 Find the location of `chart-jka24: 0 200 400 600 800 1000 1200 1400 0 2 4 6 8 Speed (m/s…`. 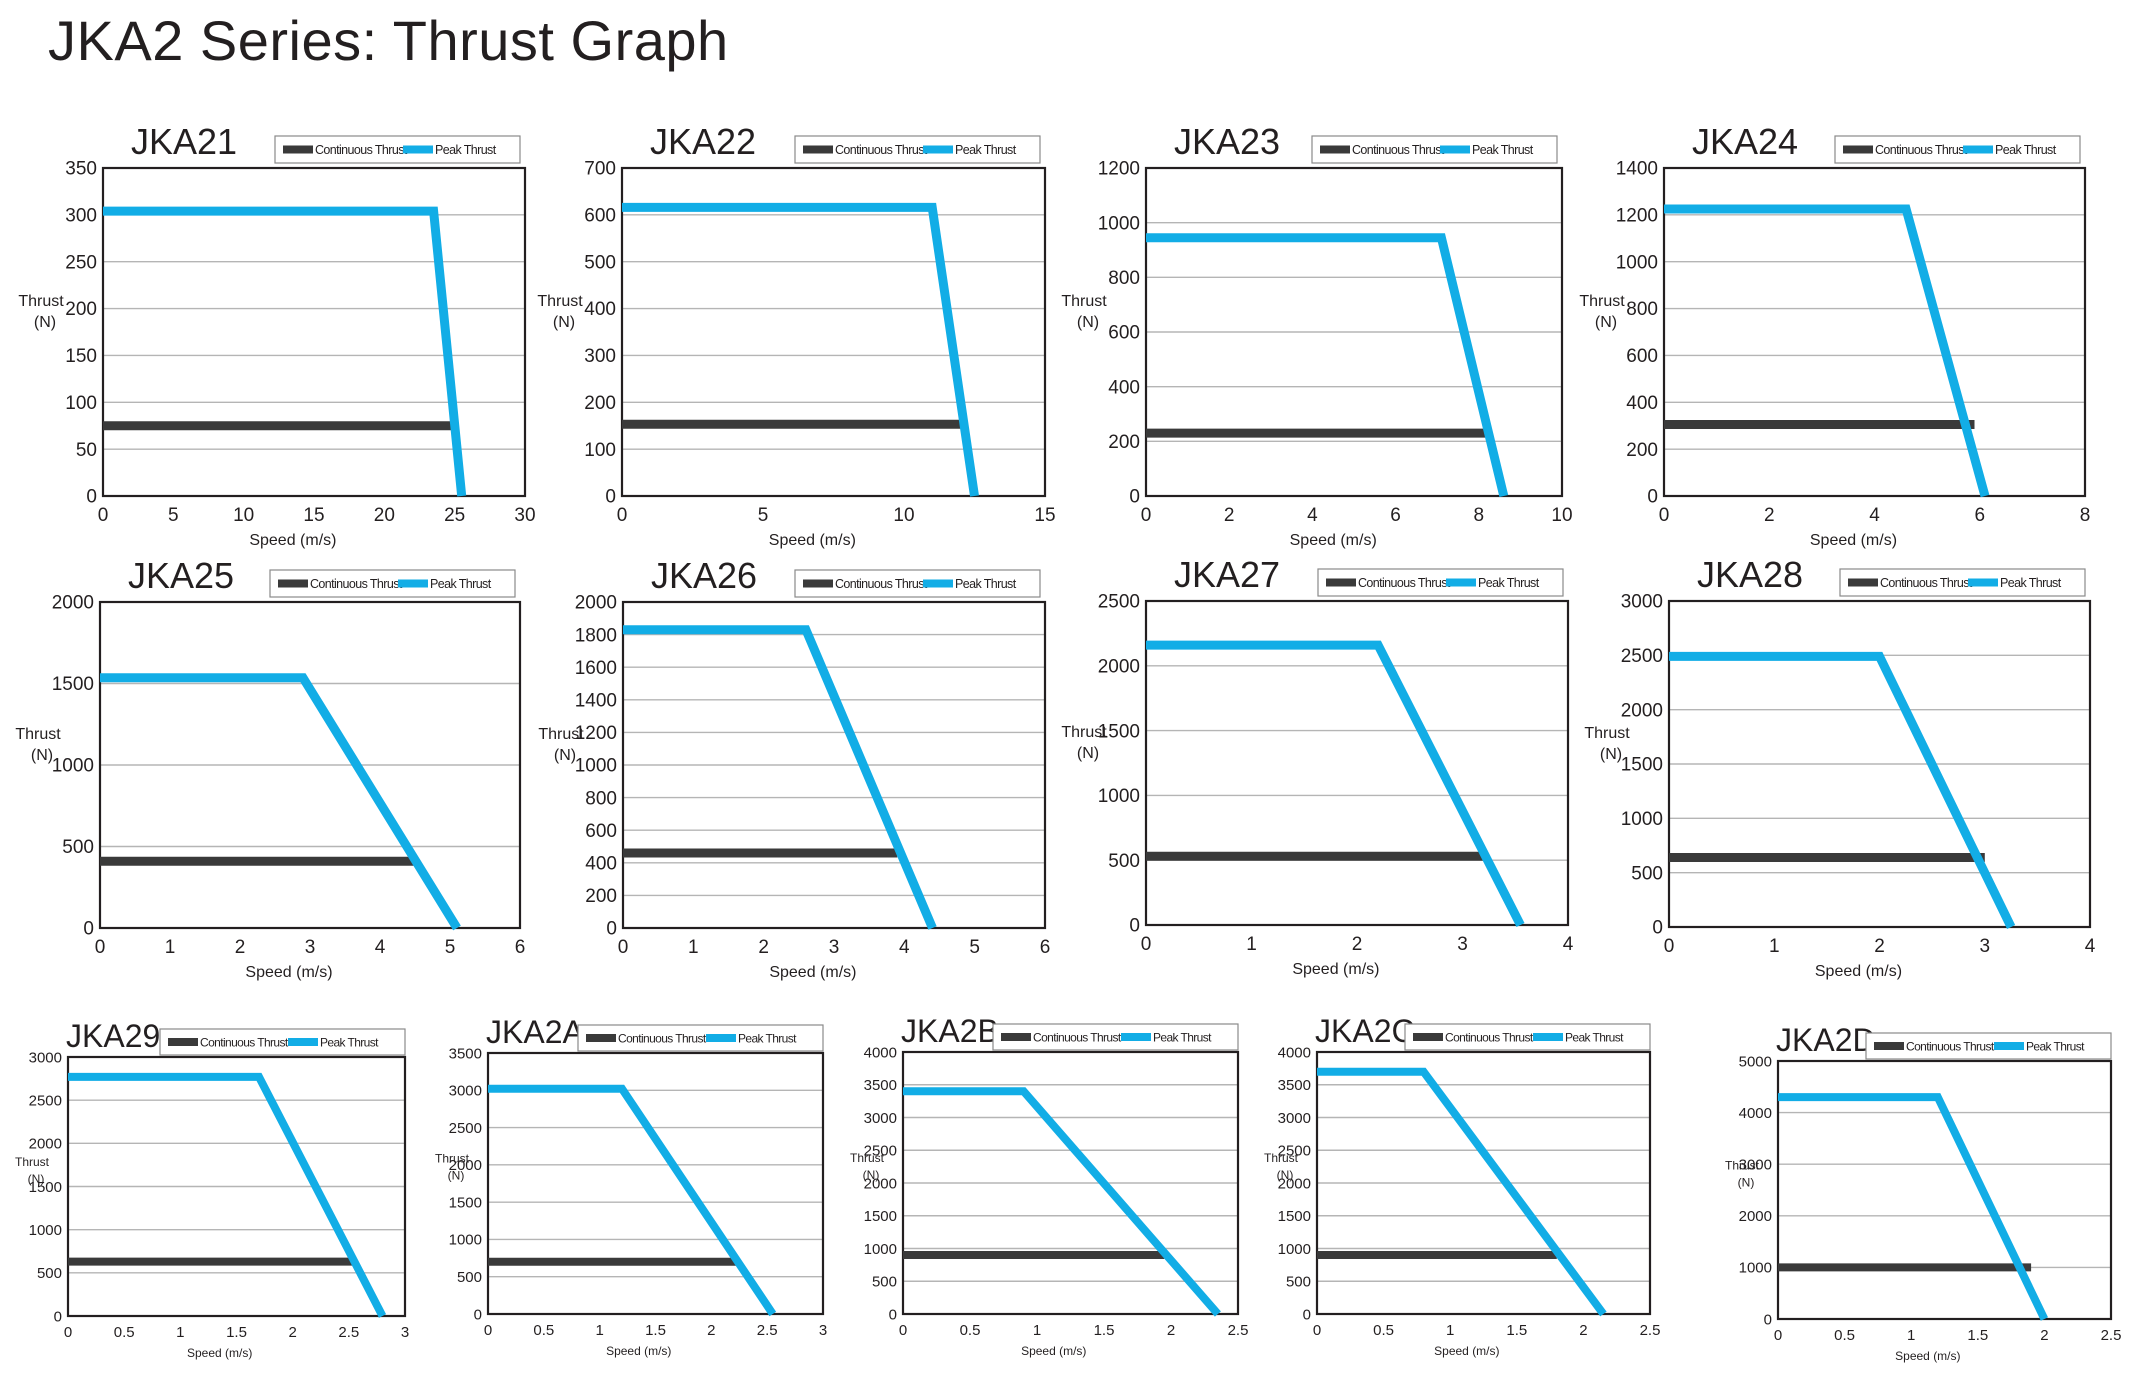

chart-jka24: 0 200 400 600 800 1000 1200 1400 0 2 4 6 8 Speed (m/s… is located at coordinates (1834, 335).